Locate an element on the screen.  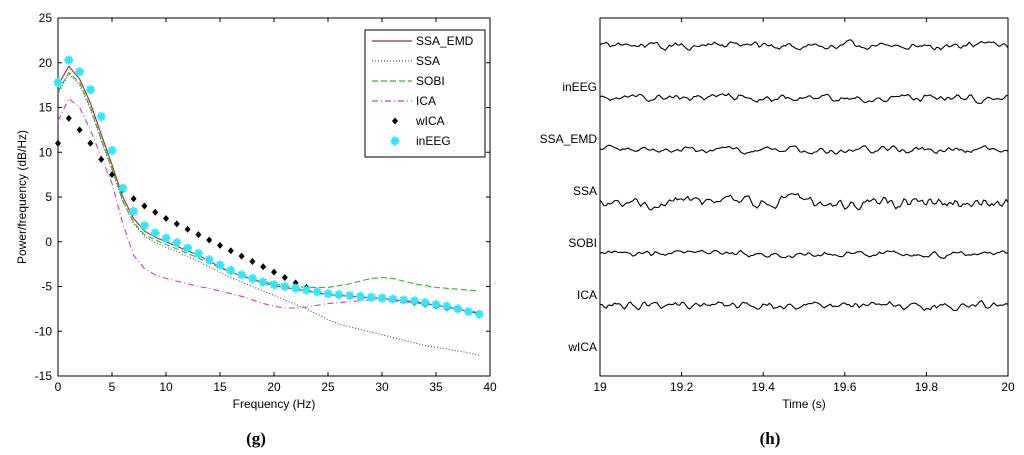
psd-y-tick-label: 20 is located at coordinates (46, 63).